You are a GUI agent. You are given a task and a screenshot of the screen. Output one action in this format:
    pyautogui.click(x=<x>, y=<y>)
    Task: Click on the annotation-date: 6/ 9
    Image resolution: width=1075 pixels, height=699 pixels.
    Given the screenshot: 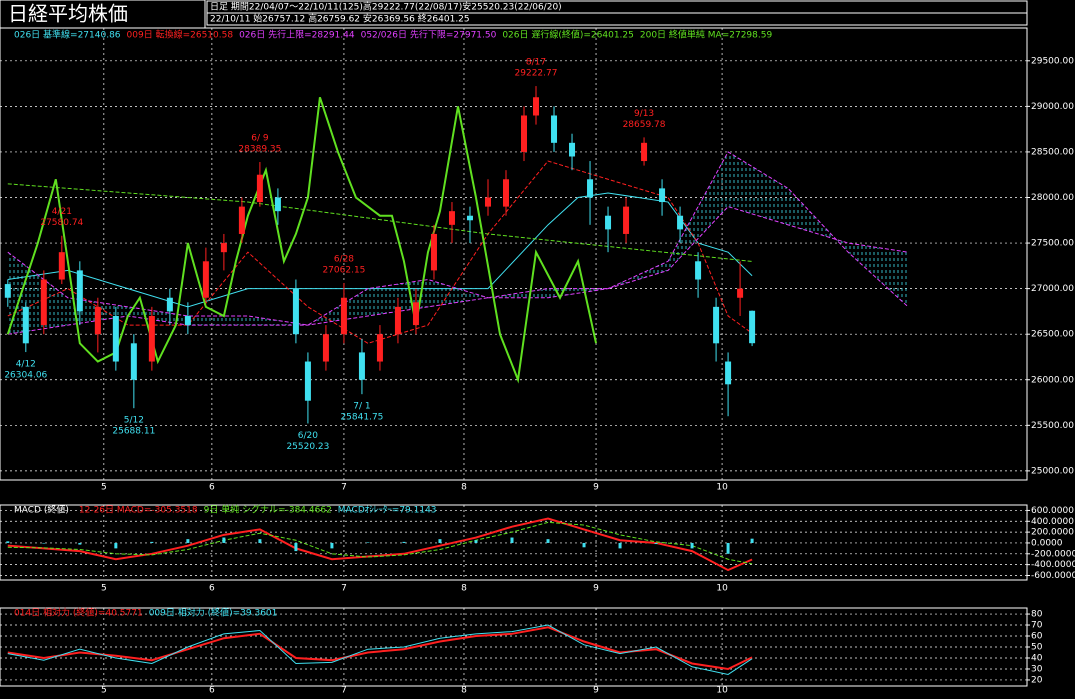 What is the action you would take?
    pyautogui.click(x=260, y=139)
    